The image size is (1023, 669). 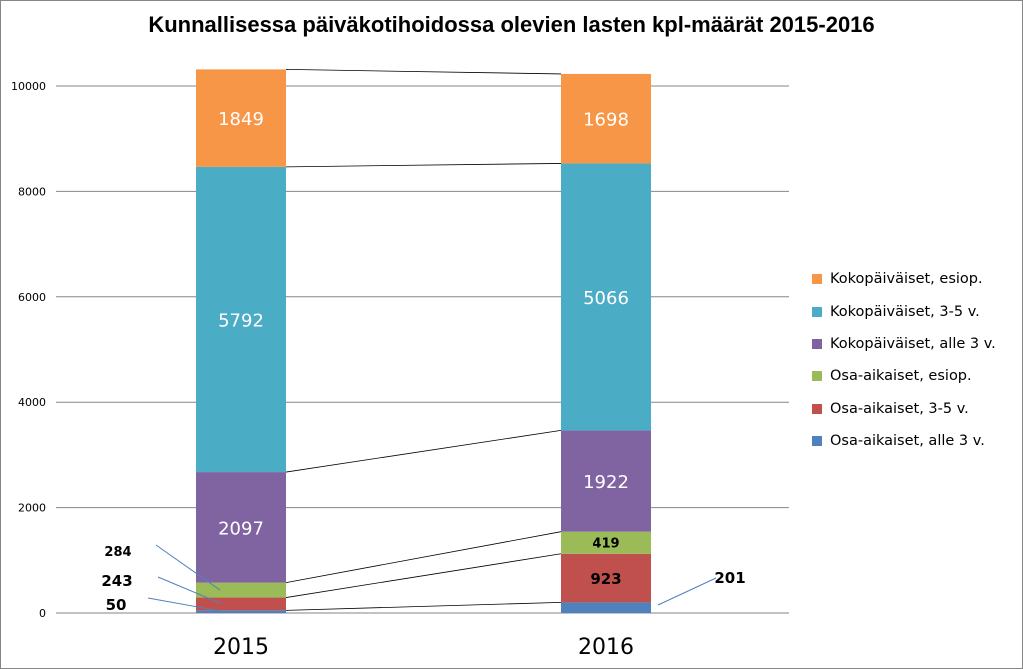 What do you see at coordinates (899, 408) in the screenshot?
I see `legend-label: Osa-aikaiset, 3-5 v.` at bounding box center [899, 408].